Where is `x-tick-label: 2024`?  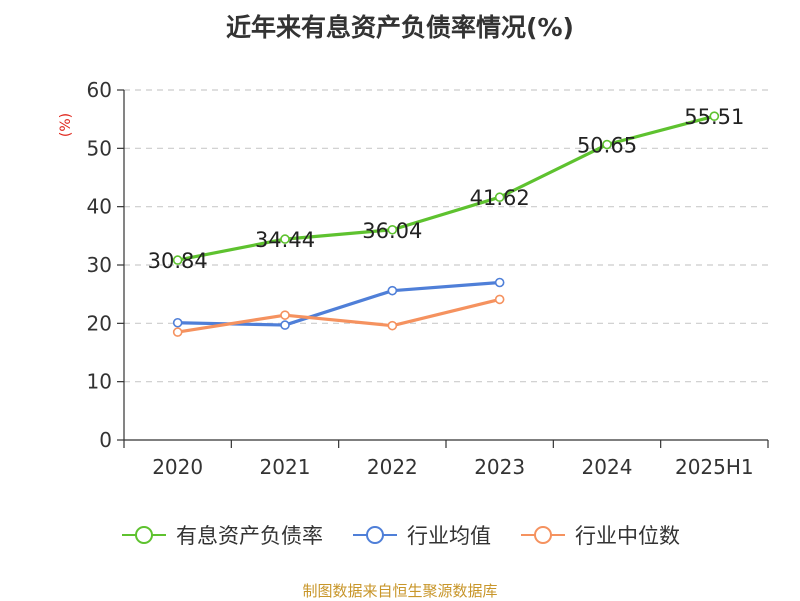 x-tick-label: 2024 is located at coordinates (607, 467).